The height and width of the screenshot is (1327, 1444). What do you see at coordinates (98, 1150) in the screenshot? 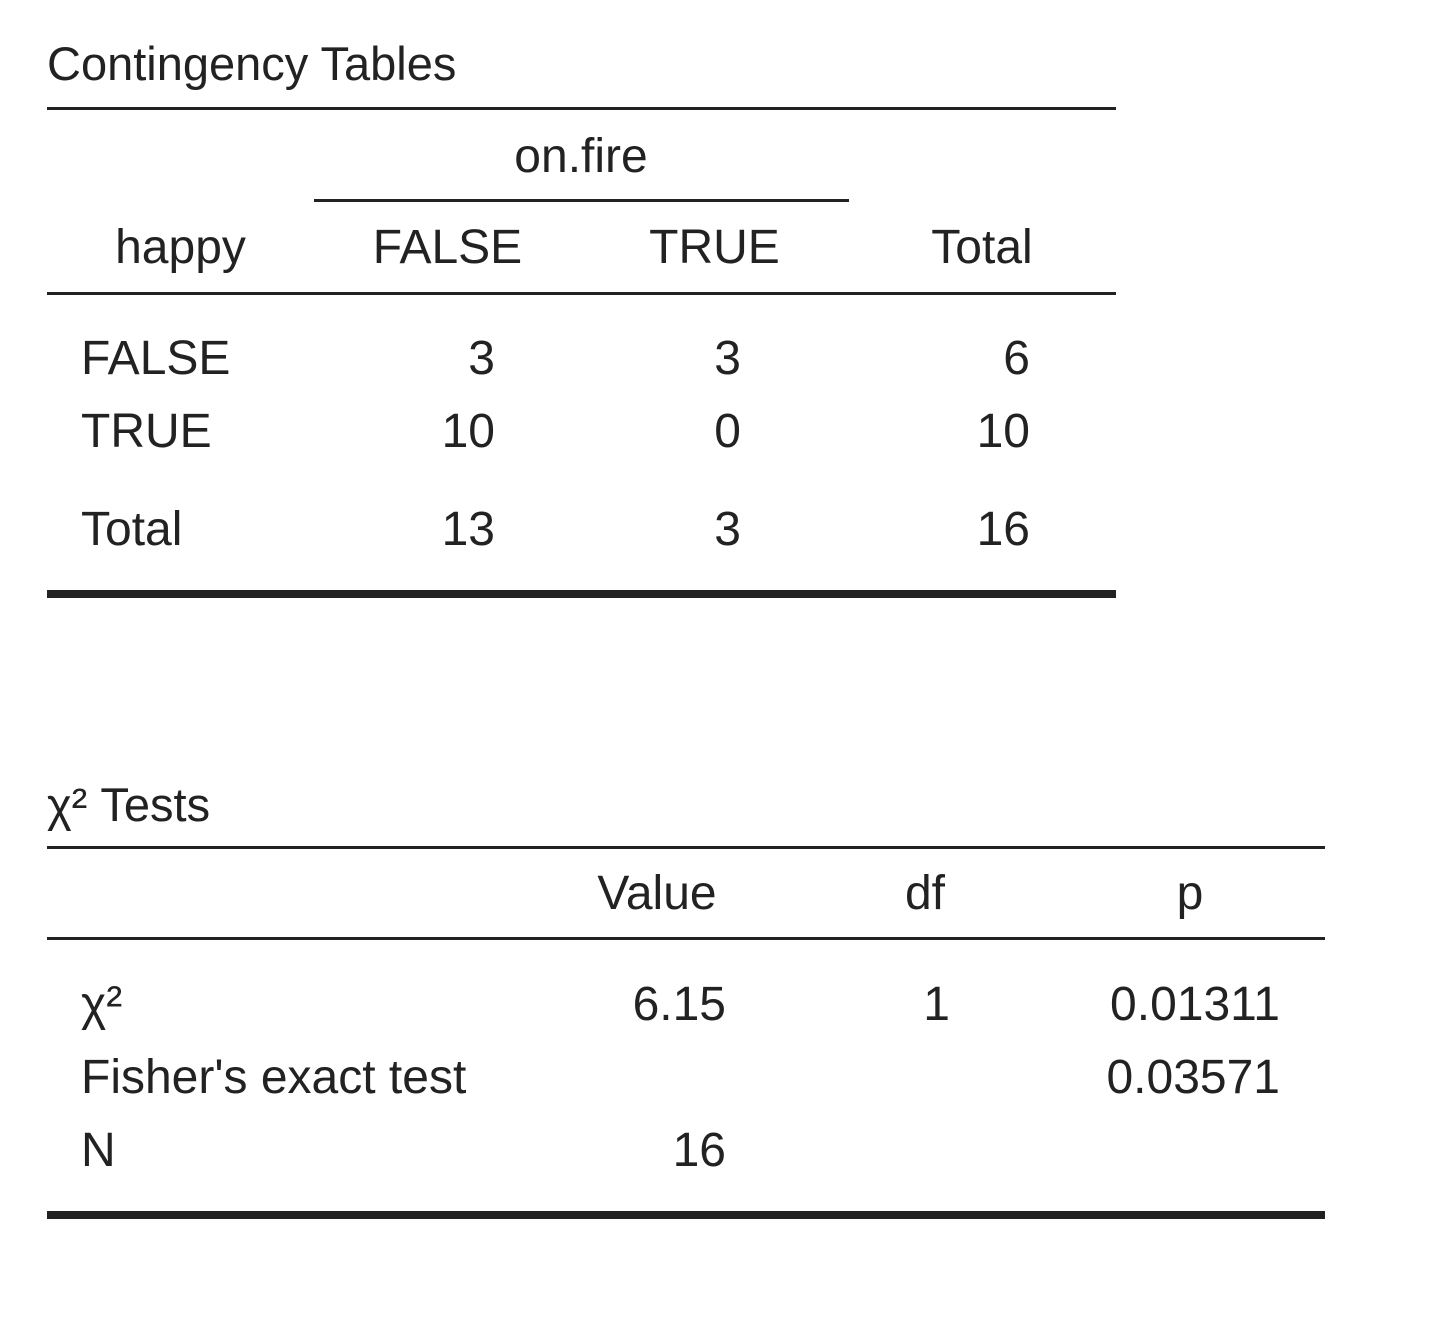
I see `row-label: N` at bounding box center [98, 1150].